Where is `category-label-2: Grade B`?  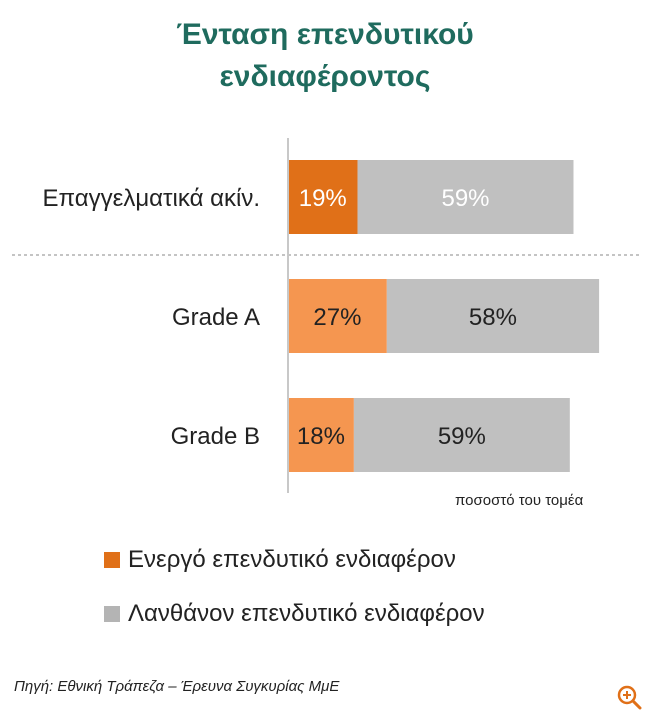
category-label-2: Grade B is located at coordinates (215, 436).